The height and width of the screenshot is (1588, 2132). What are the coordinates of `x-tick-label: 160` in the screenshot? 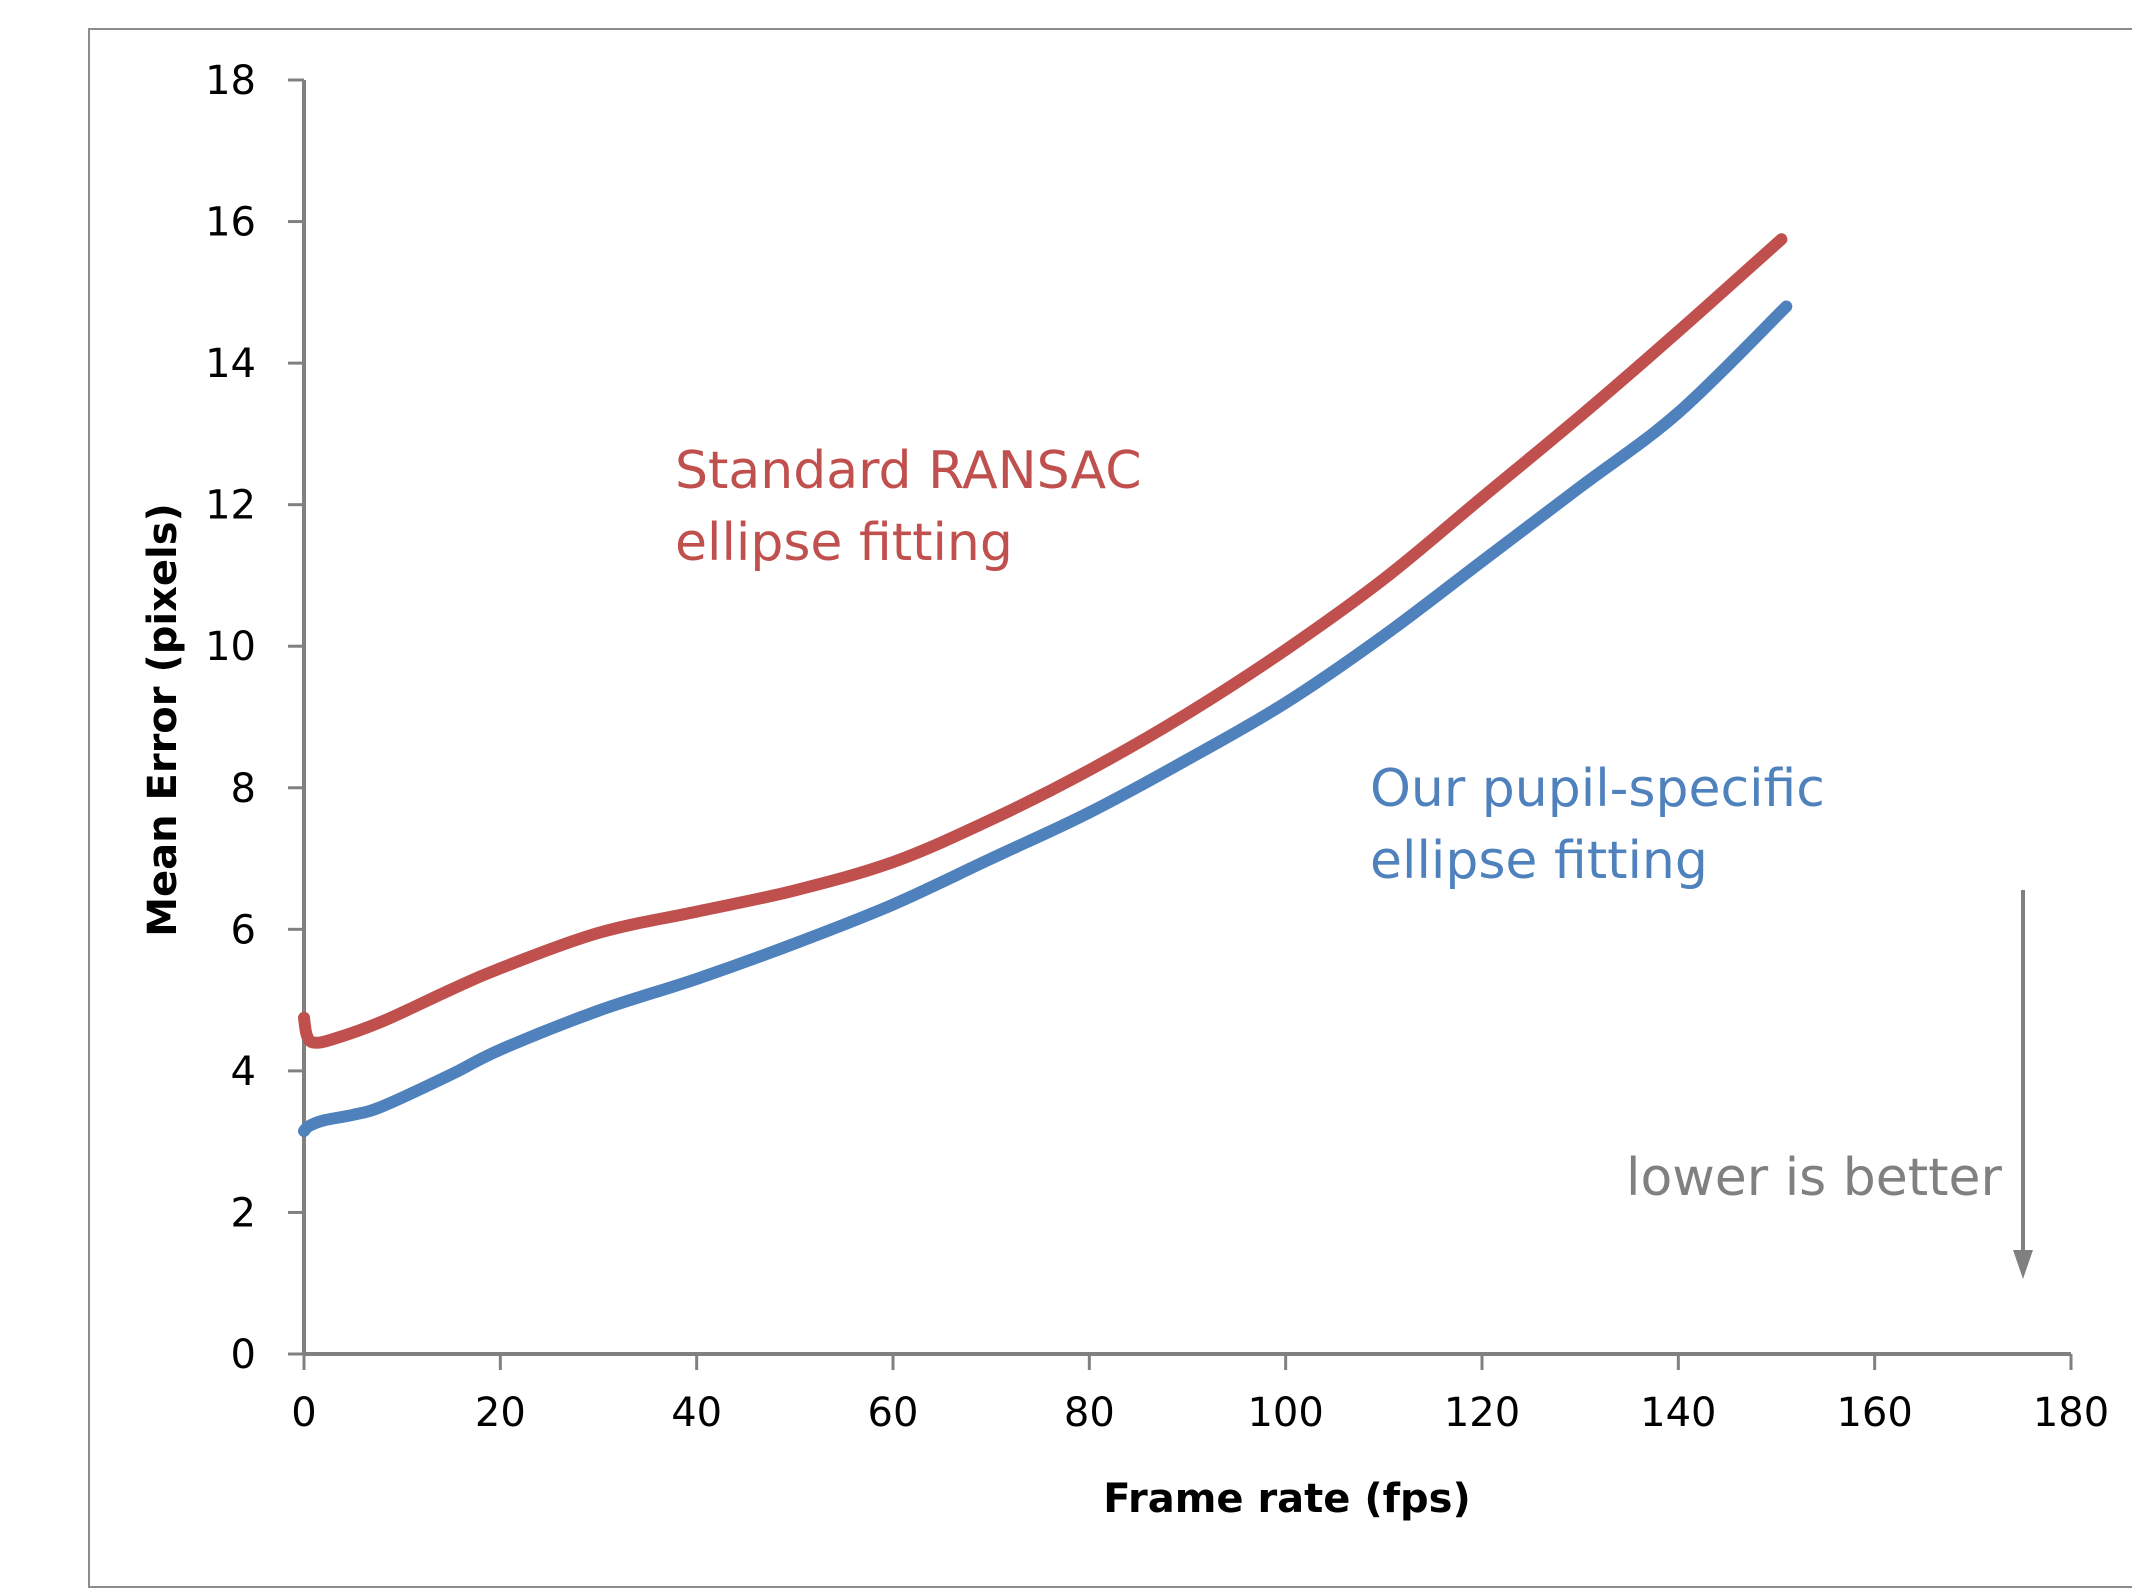 It's located at (1874, 1413).